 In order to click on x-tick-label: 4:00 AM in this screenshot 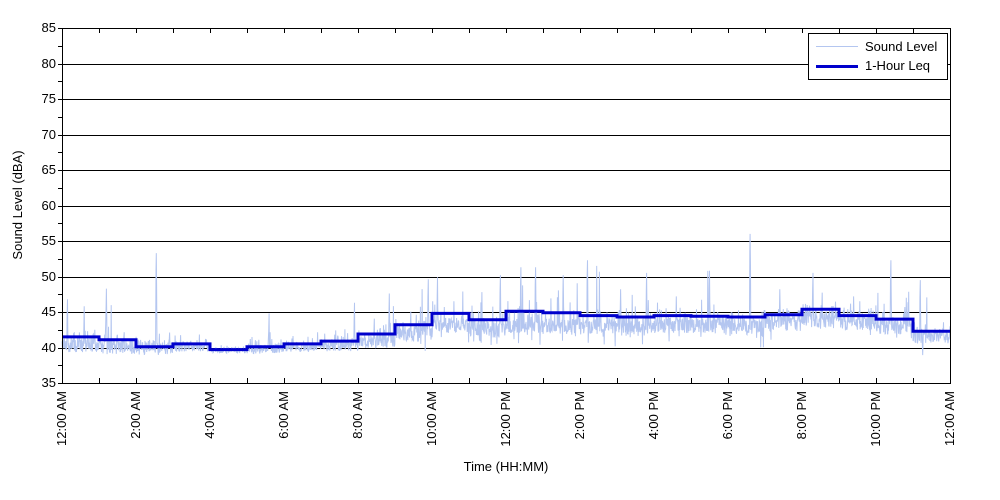, I will do `click(209, 415)`.